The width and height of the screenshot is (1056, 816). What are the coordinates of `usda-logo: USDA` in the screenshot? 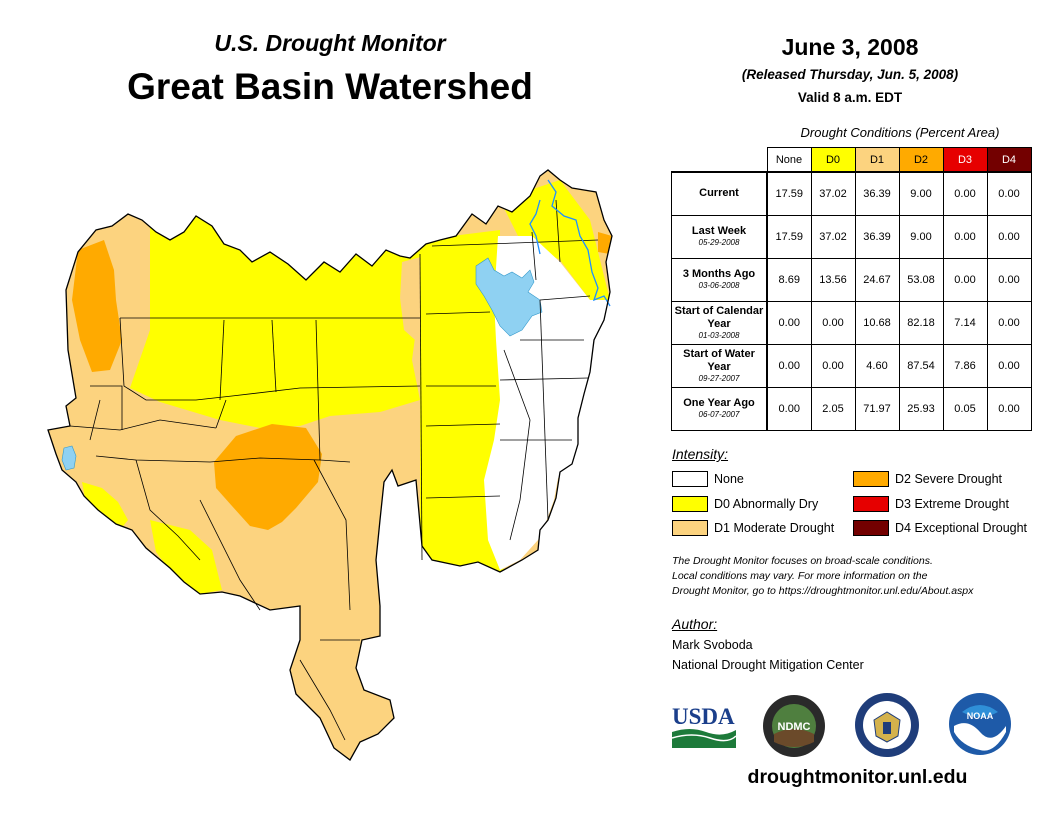 It's located at (704, 726).